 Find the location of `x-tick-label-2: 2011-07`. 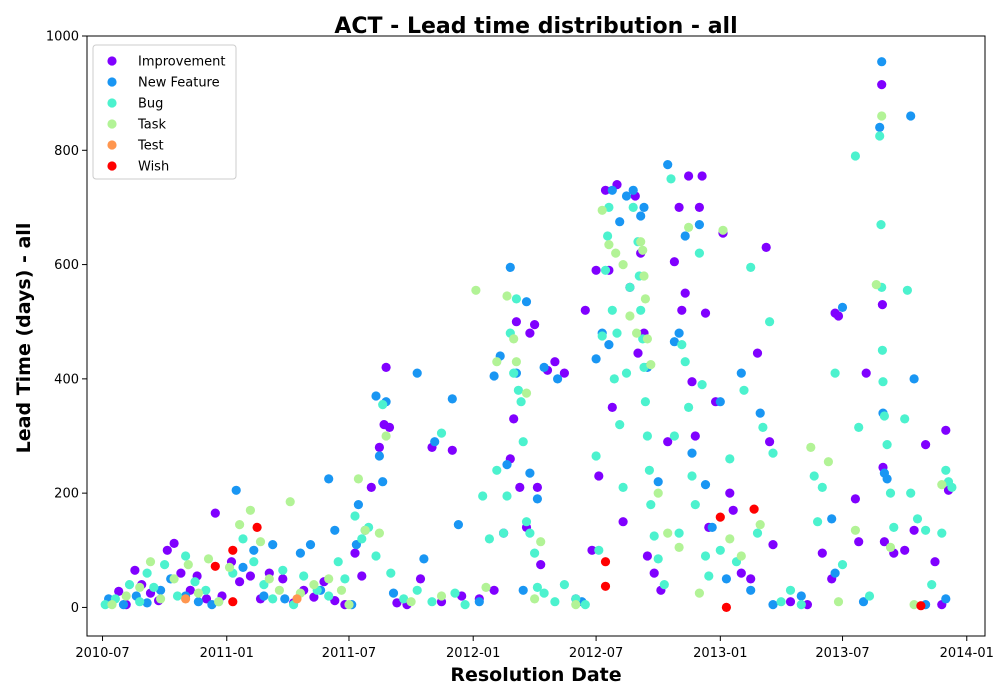

x-tick-label-2: 2011-07 is located at coordinates (349, 653).